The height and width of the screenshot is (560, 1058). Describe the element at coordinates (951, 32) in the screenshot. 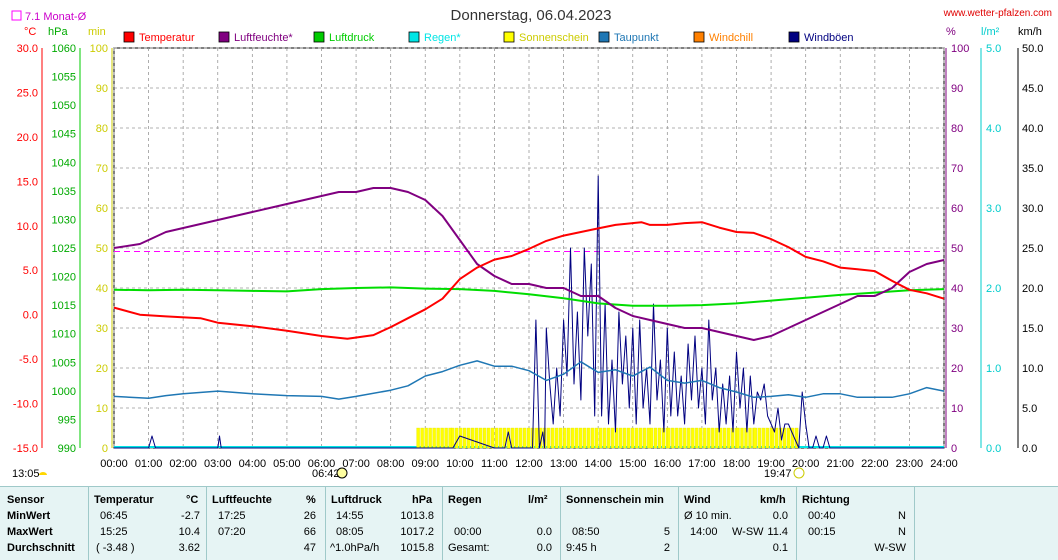

I see `percent-unit: %` at that location.